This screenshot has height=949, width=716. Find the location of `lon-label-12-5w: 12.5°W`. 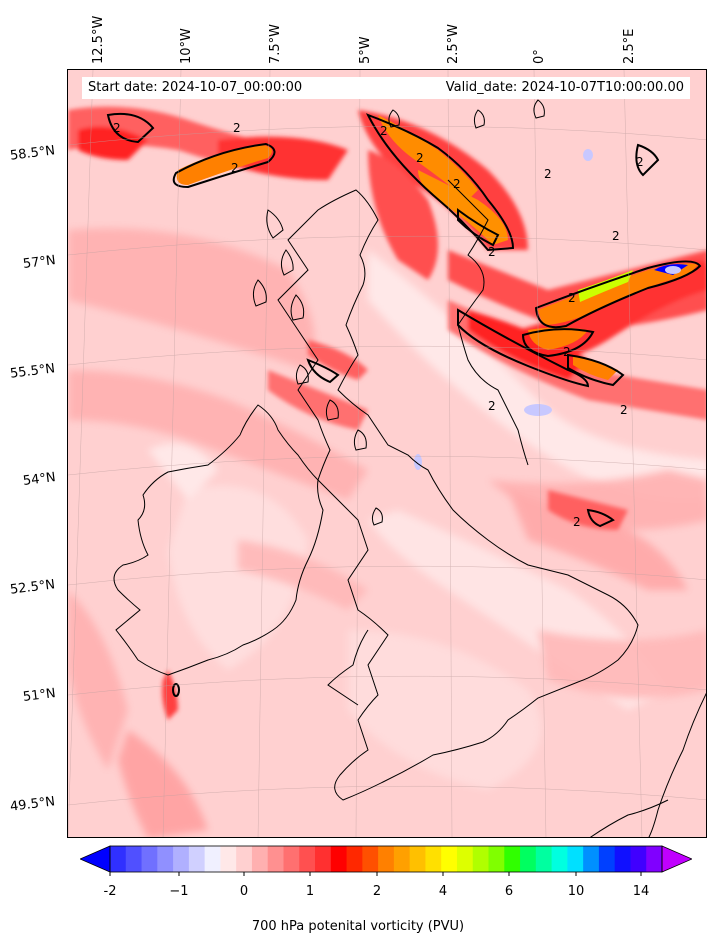

lon-label-12-5w: 12.5°W is located at coordinates (98, 39).